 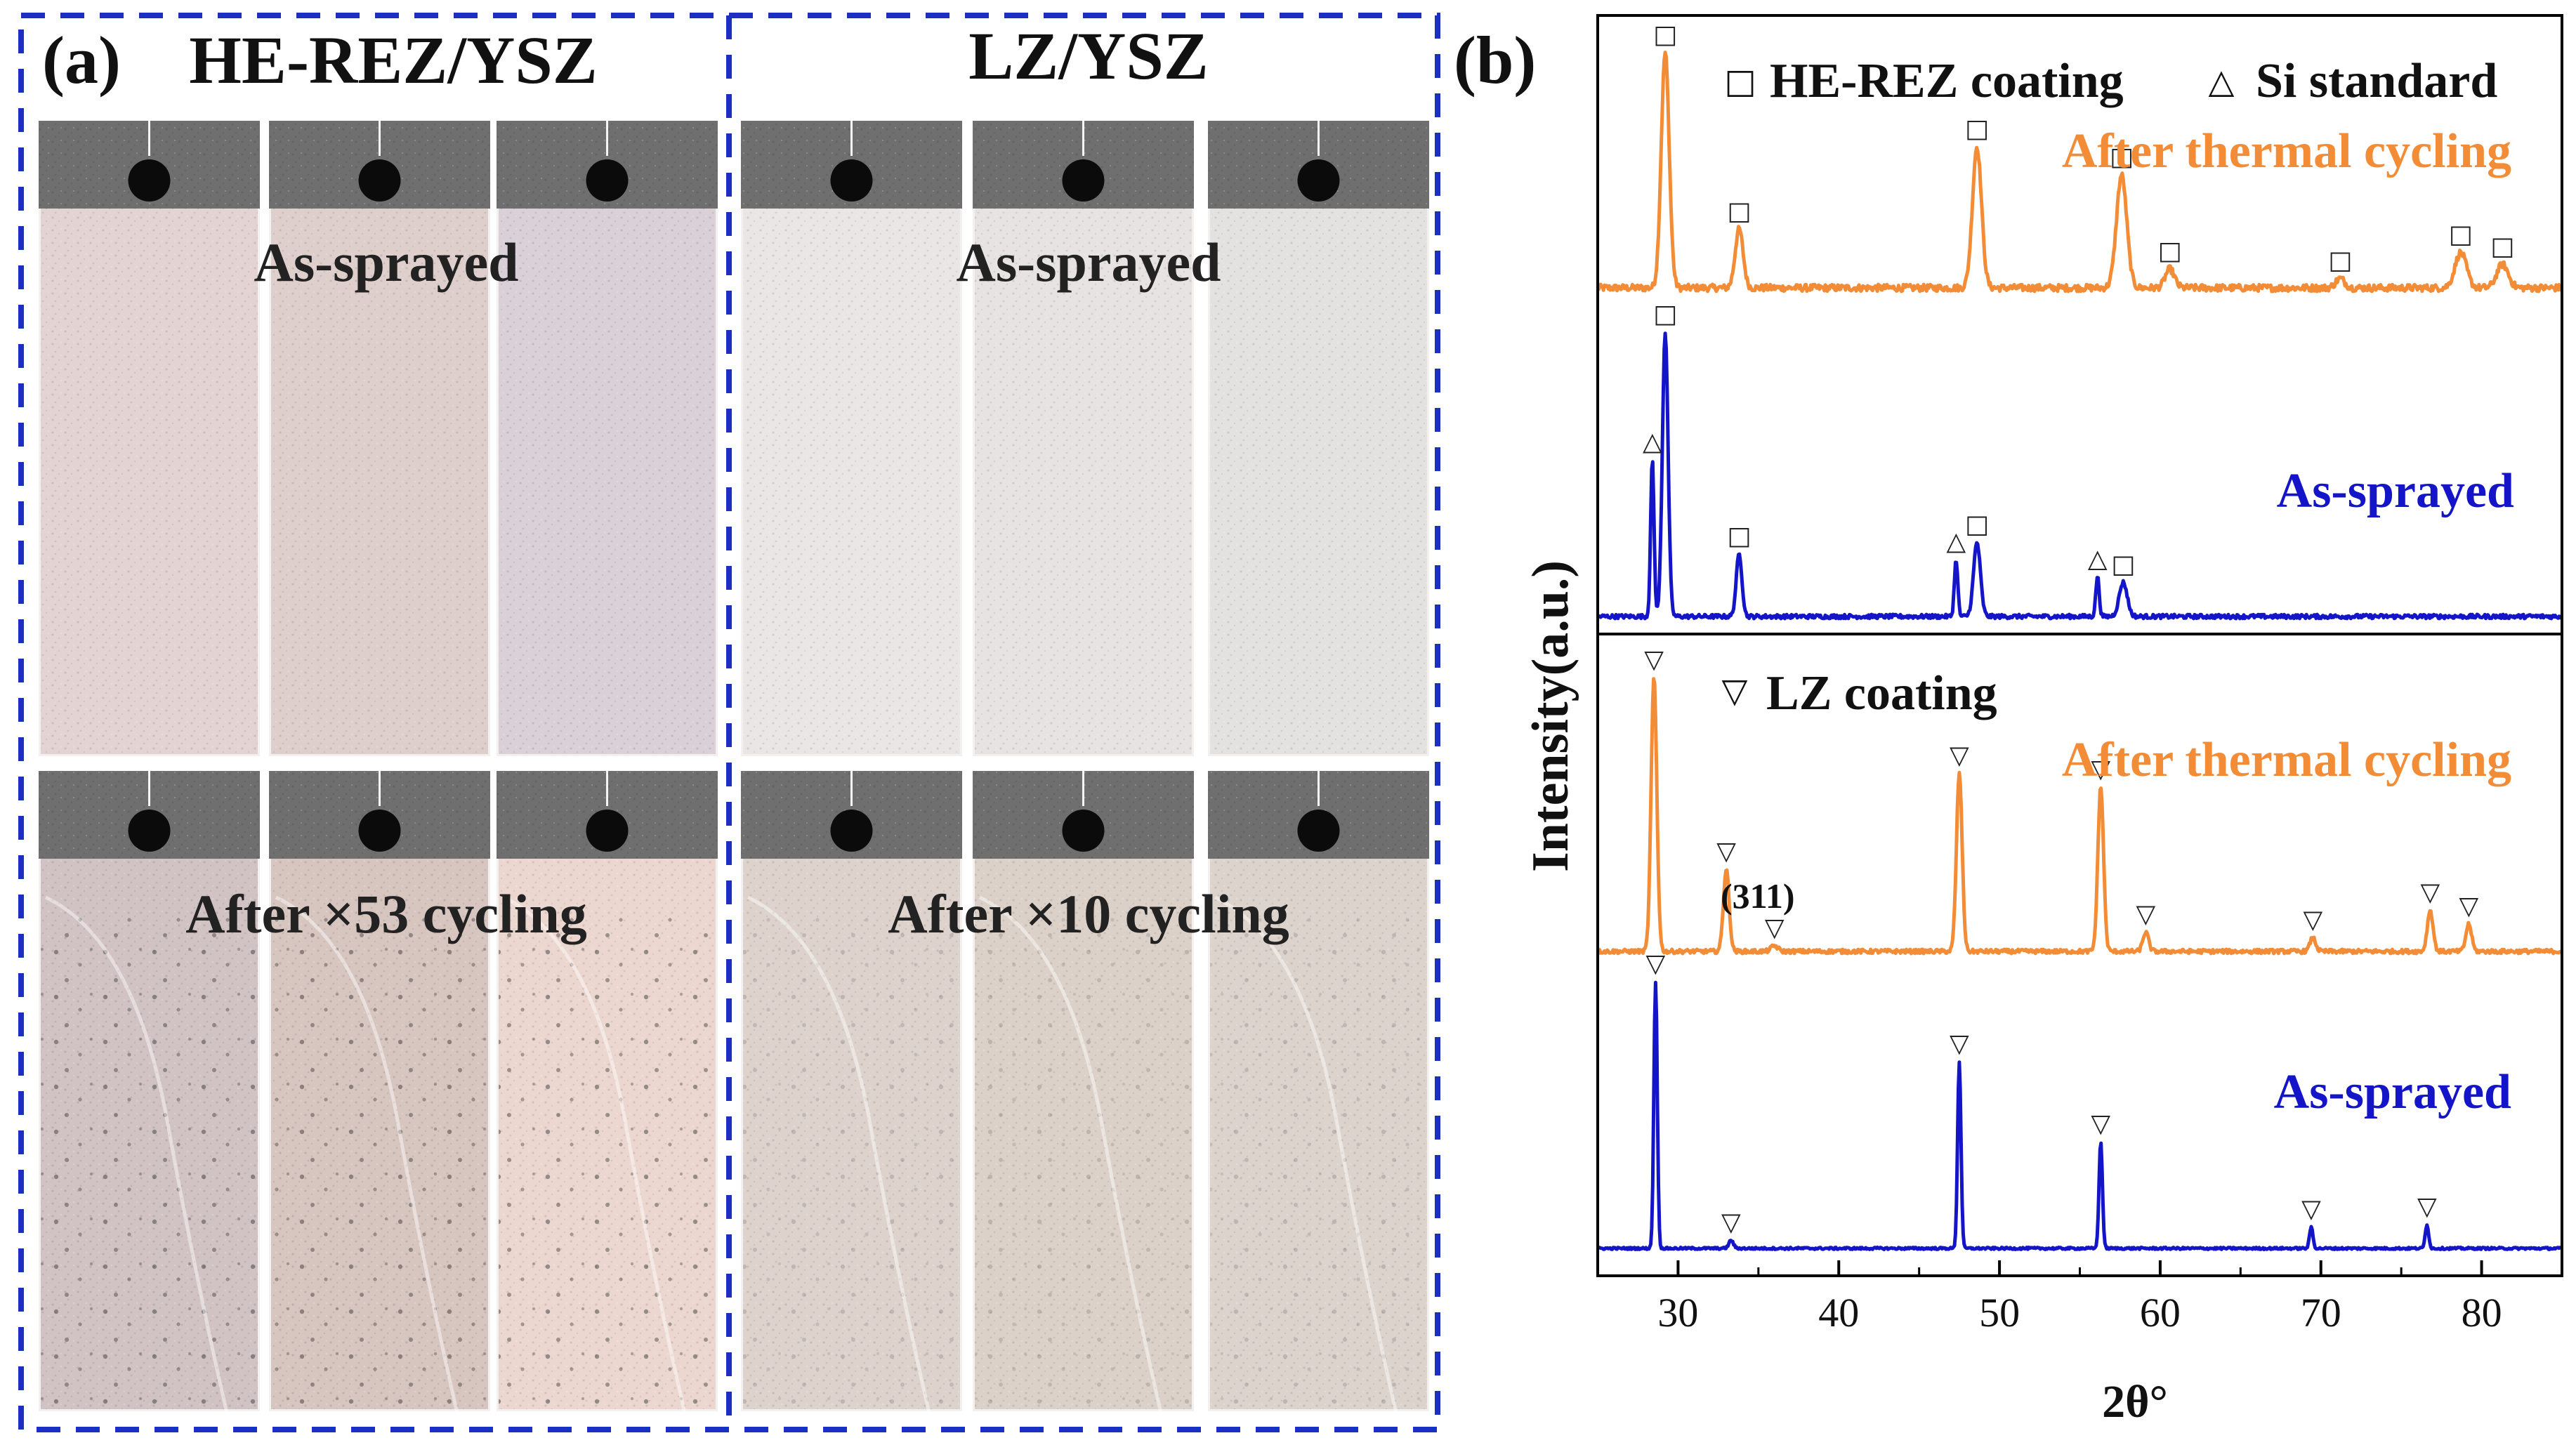 I want to click on x-tick-label: 70, so click(x=2321, y=1313).